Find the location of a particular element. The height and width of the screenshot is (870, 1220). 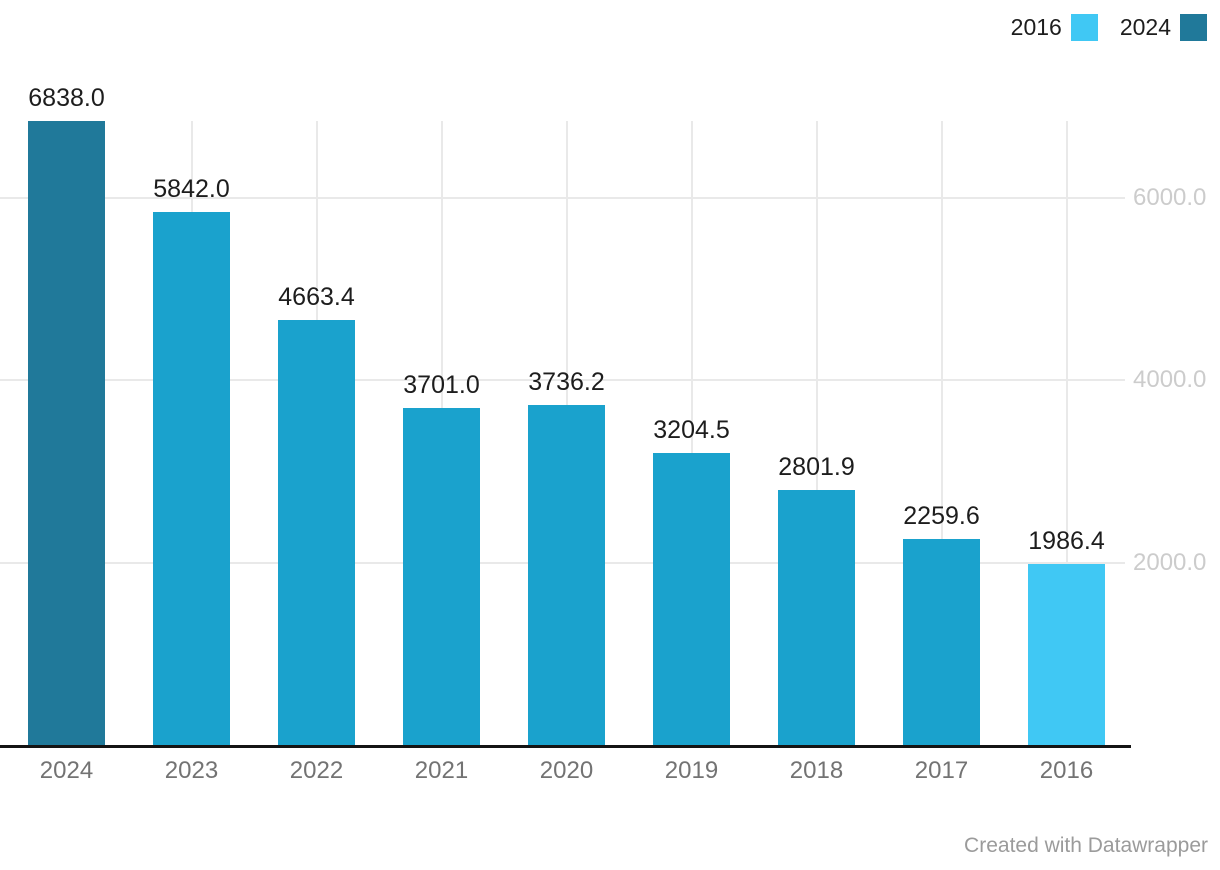

bar-2021 is located at coordinates (441, 577).